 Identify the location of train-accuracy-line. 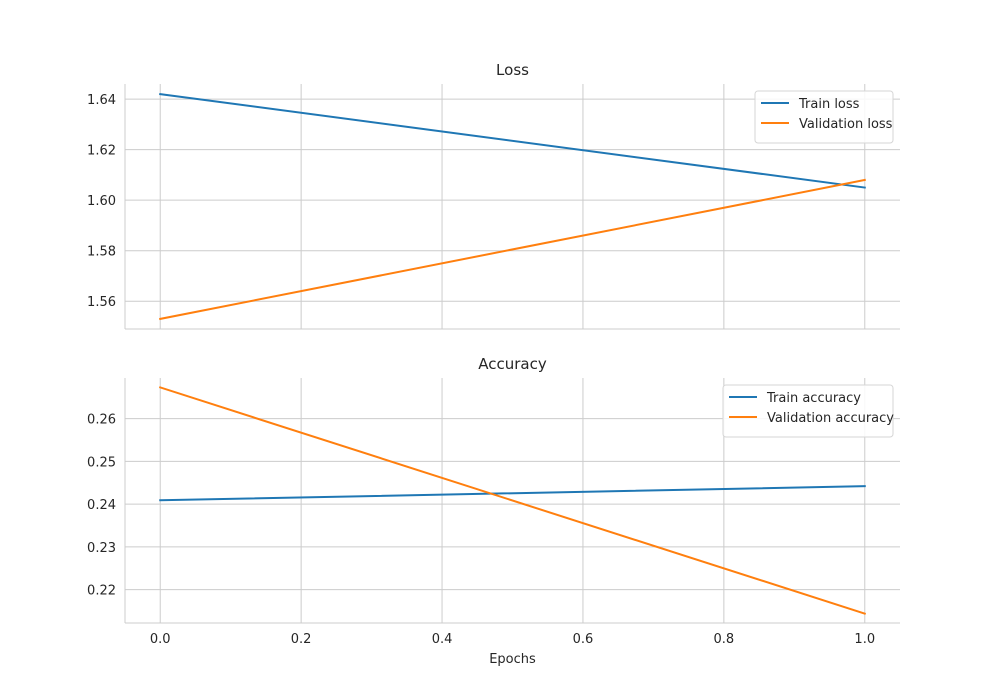
(512, 493).